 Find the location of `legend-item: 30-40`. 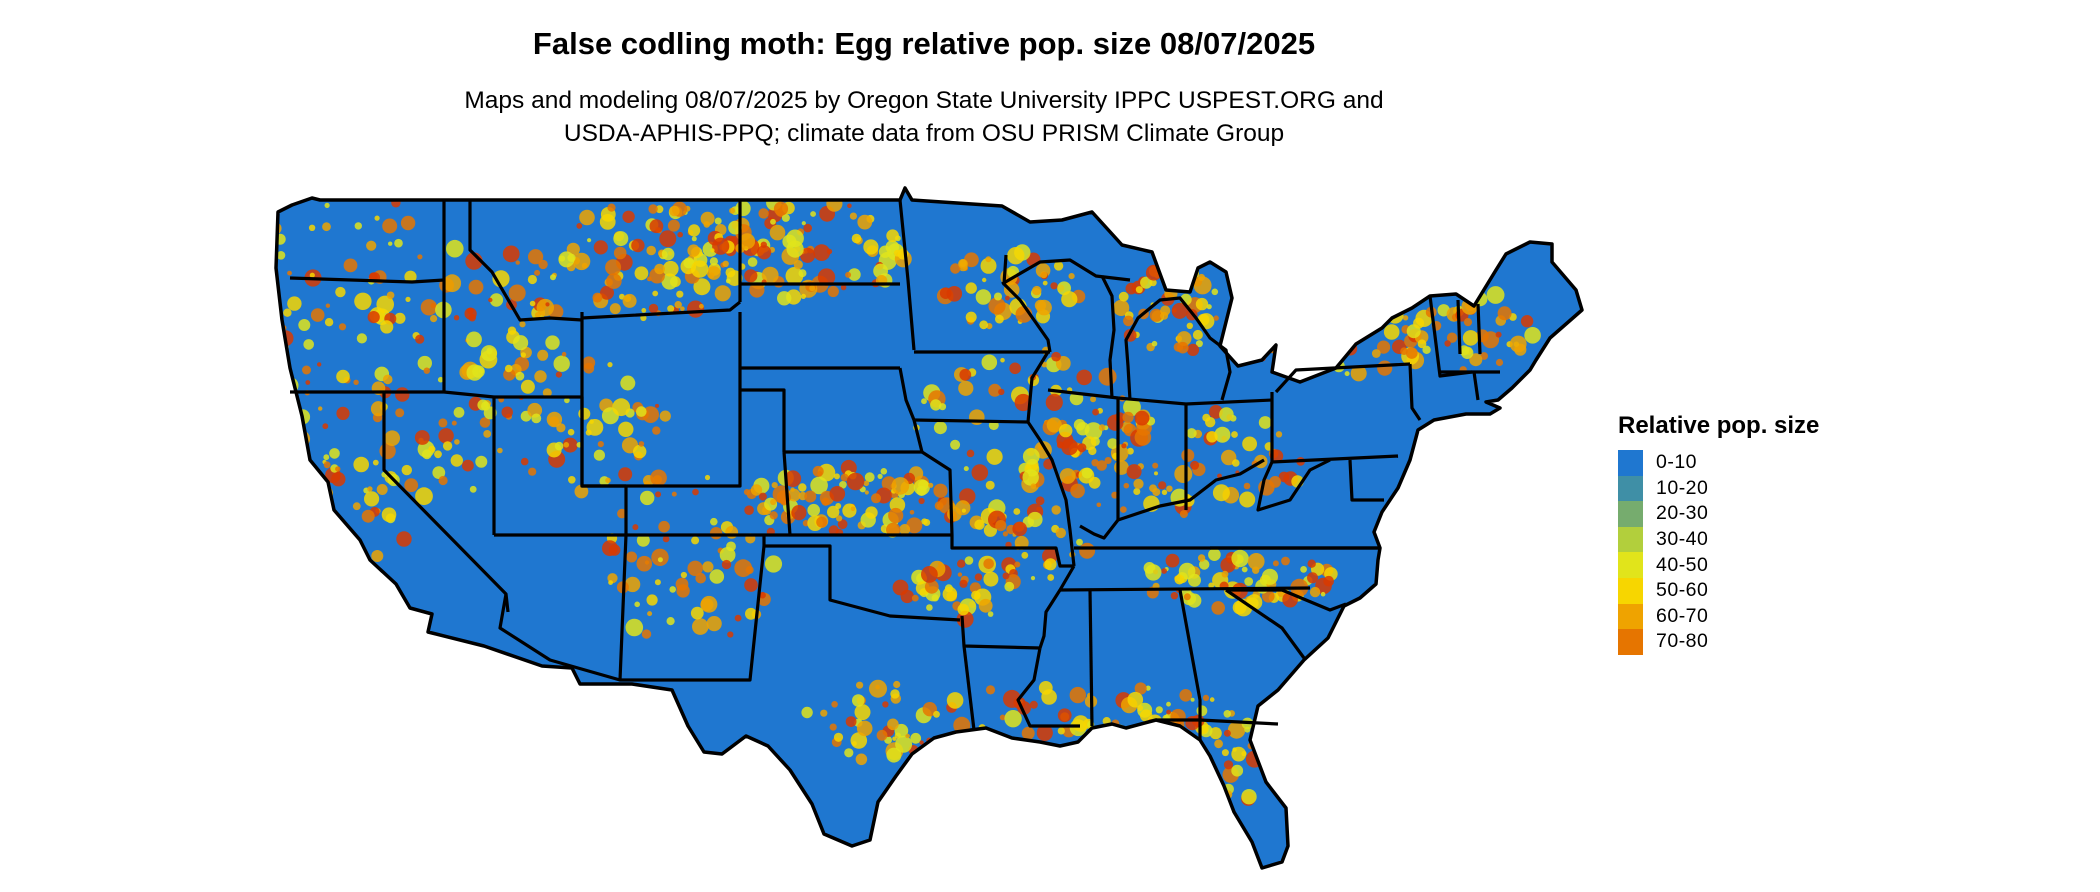

legend-item: 30-40 is located at coordinates (1718, 539).